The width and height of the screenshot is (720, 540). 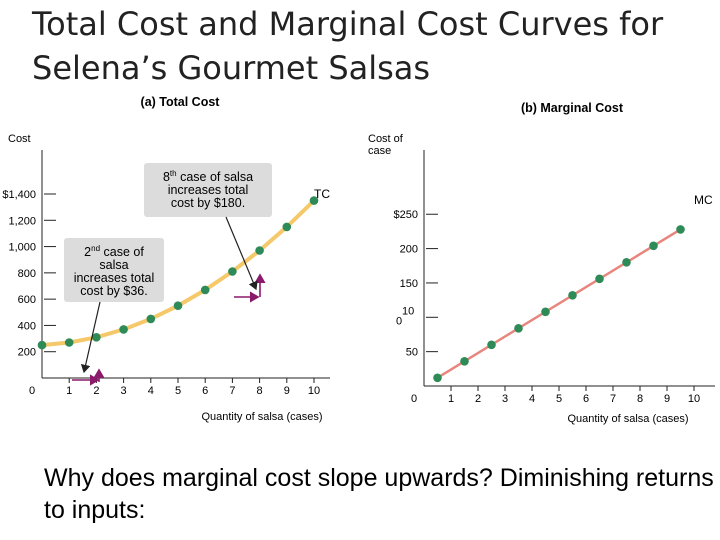 I want to click on marginal-cost-chart-title: (b) Marginal Cost, so click(x=572, y=108).